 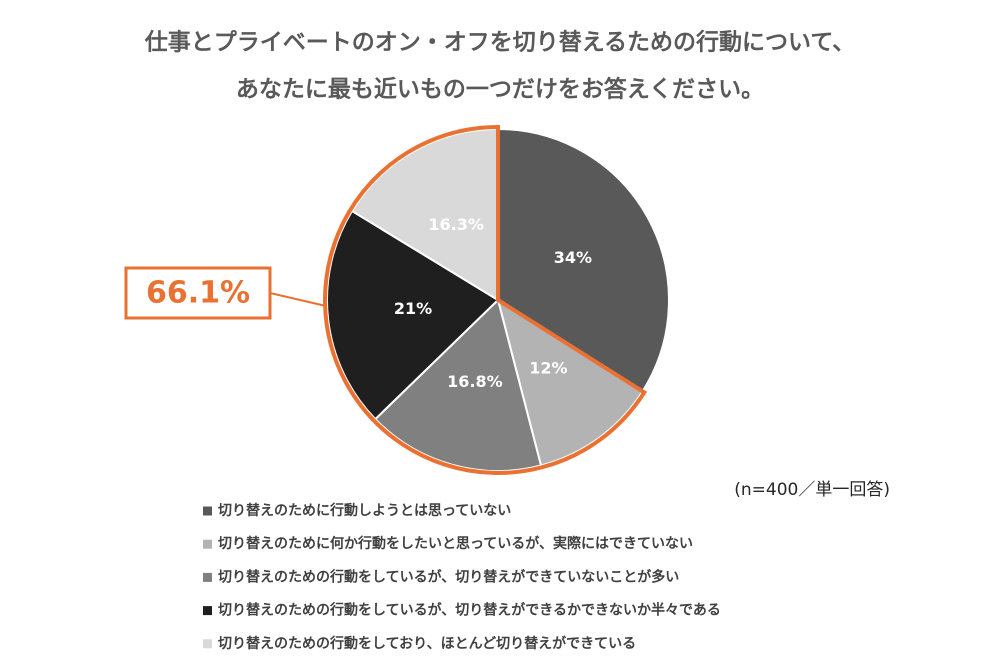 I want to click on chart-title: あなたに最も近いもの一つだけをお答えください。, so click(x=500, y=89).